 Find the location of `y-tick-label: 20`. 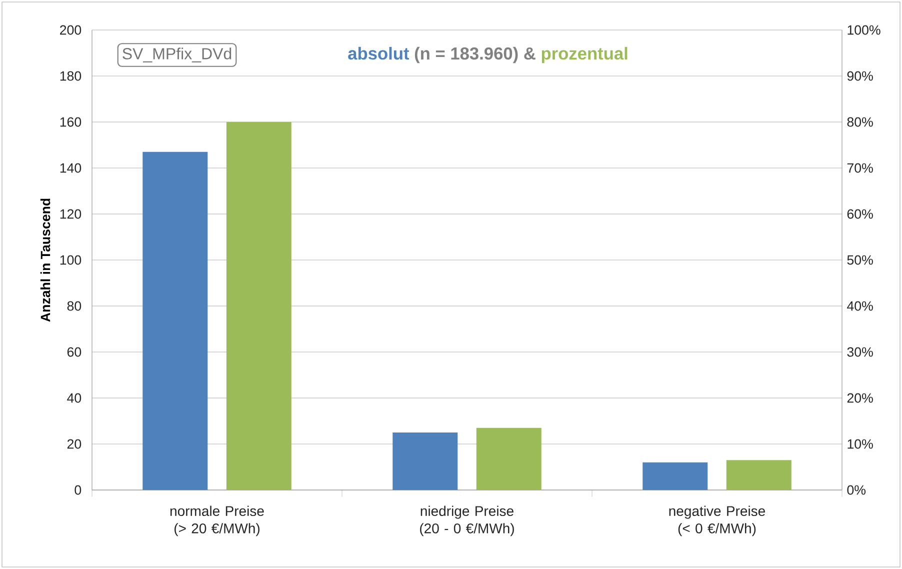

y-tick-label: 20 is located at coordinates (74, 444).